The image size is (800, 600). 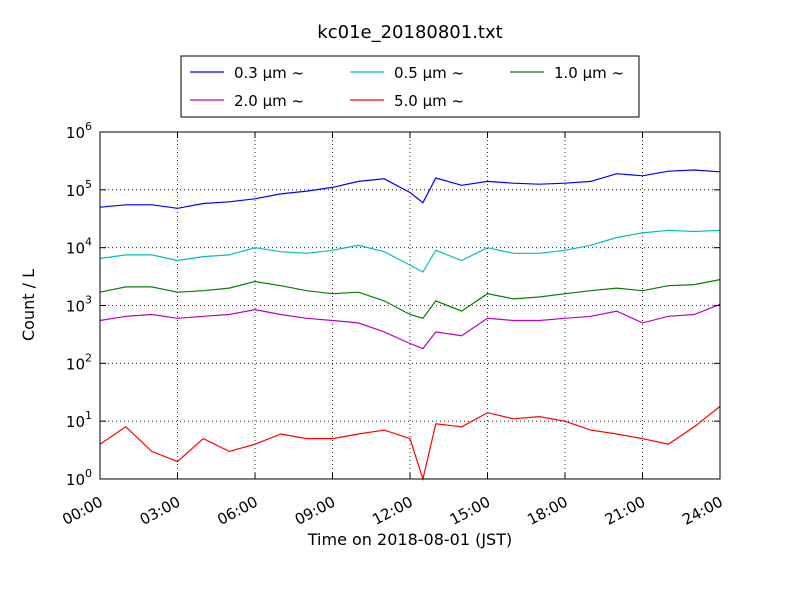 What do you see at coordinates (409, 539) in the screenshot?
I see `x-axis-label: Time on 2018-08-01 (JST)` at bounding box center [409, 539].